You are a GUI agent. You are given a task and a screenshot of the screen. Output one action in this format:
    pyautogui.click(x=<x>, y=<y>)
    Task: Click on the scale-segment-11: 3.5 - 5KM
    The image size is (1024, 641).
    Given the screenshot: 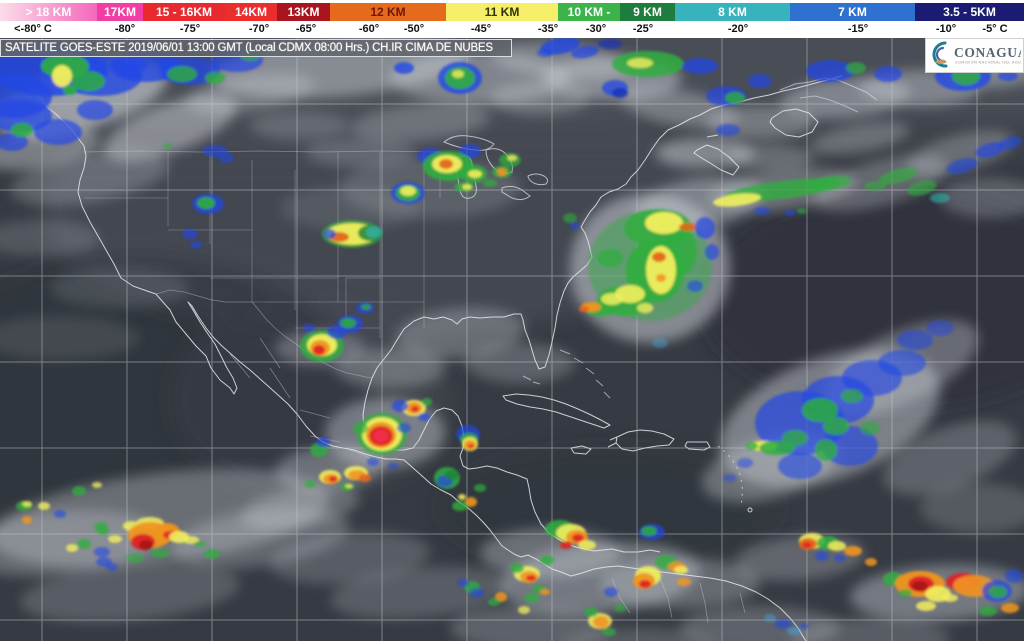 What is the action you would take?
    pyautogui.click(x=969, y=12)
    